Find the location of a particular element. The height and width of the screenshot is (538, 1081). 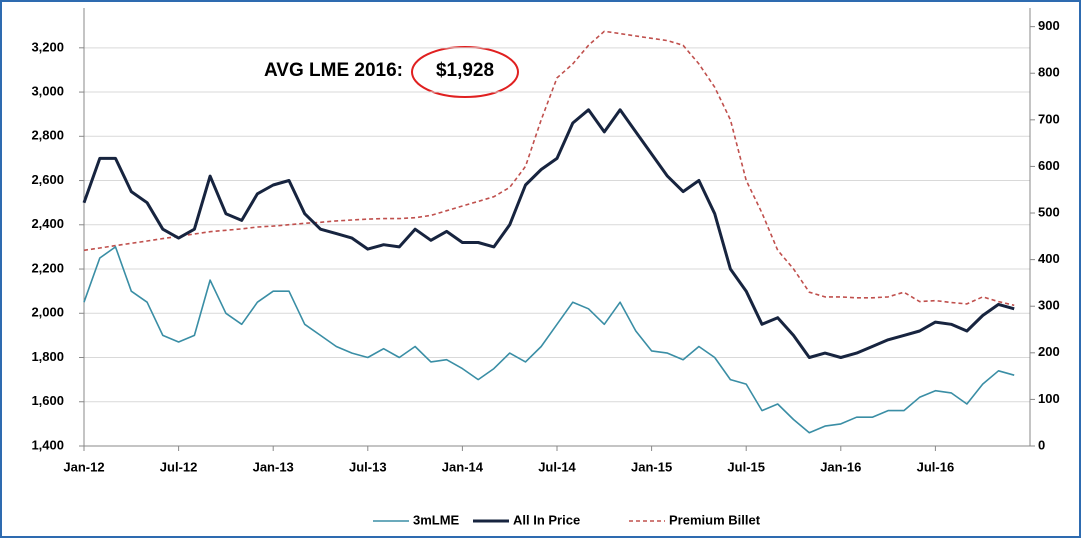

y-tick-label: 1,400 is located at coordinates (47, 444).